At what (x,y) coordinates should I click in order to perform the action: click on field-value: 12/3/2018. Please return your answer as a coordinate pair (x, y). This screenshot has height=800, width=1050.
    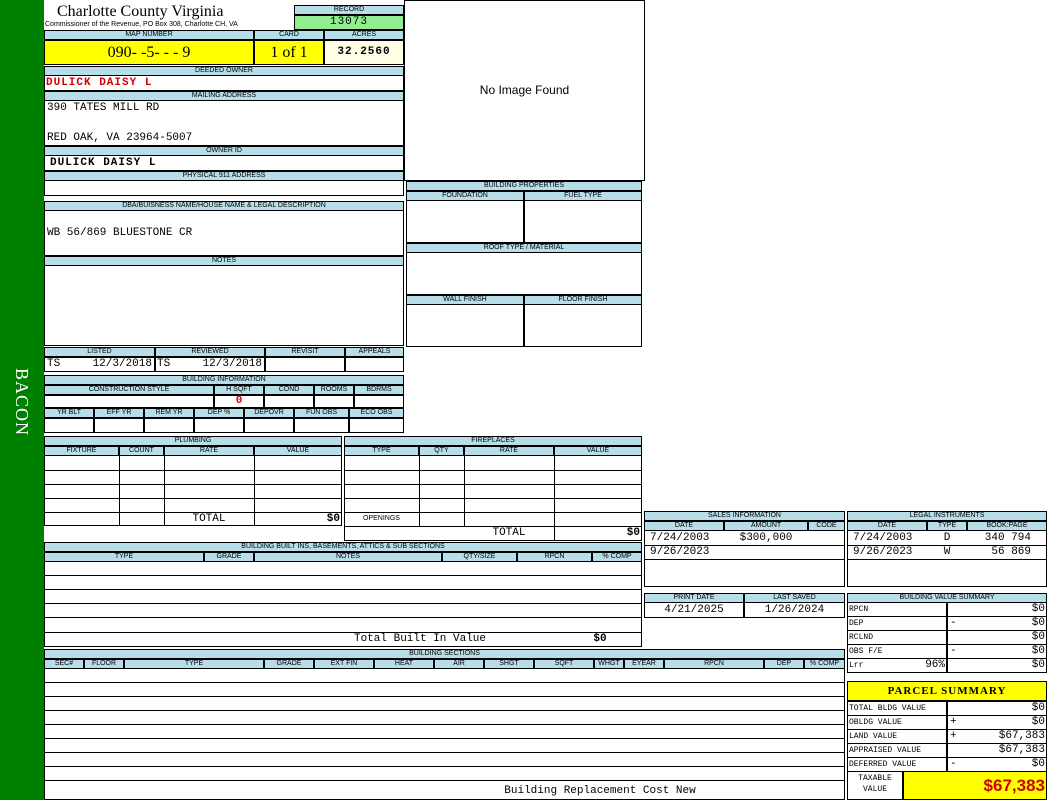
    Looking at the image, I should click on (232, 364).